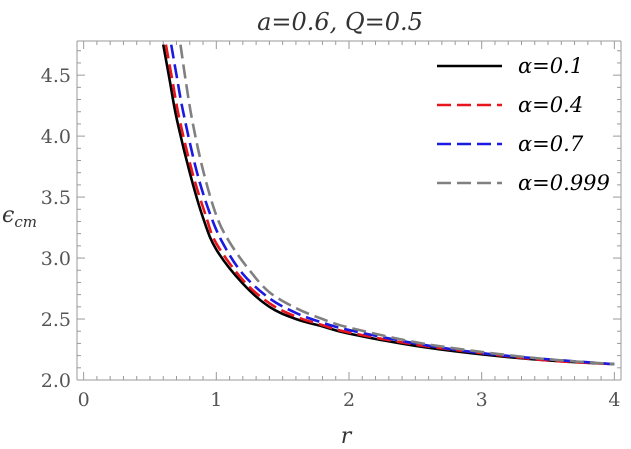  I want to click on y-axis-tick-labels: 2.0 2.5 3.0 3.5 4.0 4.5, so click(56, 228).